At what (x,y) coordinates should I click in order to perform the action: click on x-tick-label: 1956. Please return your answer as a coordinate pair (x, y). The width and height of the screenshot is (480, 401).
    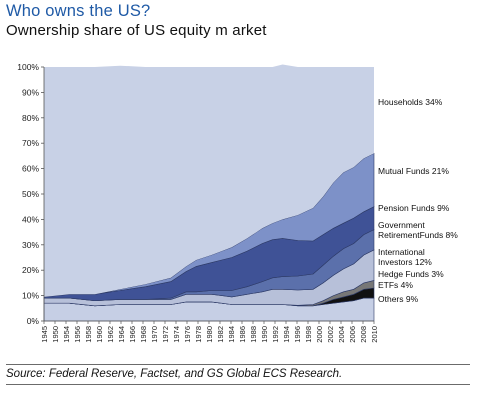
    Looking at the image, I should click on (77, 334).